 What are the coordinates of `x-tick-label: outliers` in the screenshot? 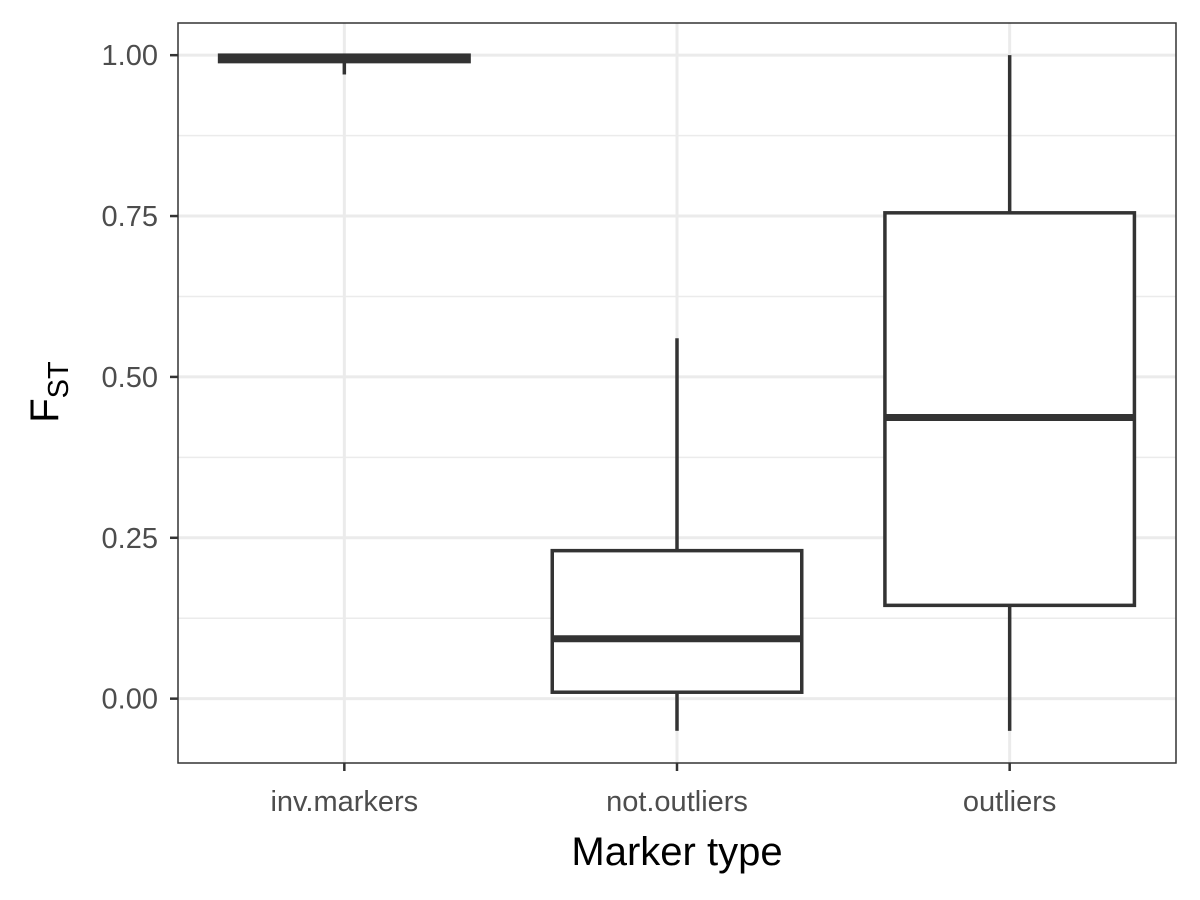 It's located at (1010, 802).